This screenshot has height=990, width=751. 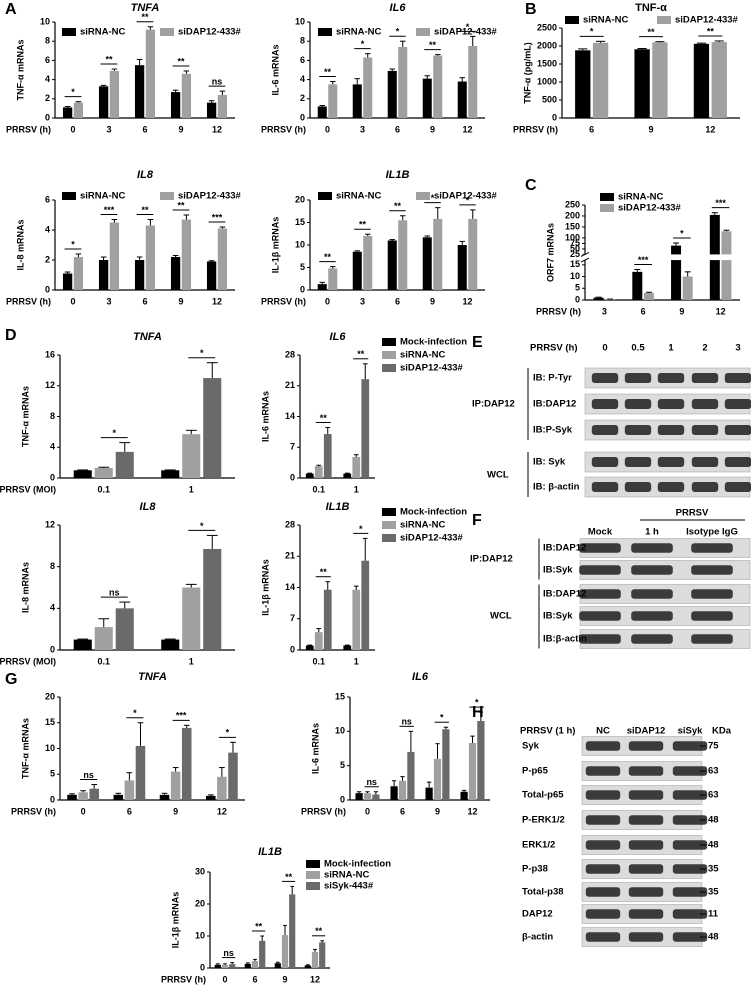 What do you see at coordinates (543, 820) in the screenshot?
I see `row-label: P-ERK1/2` at bounding box center [543, 820].